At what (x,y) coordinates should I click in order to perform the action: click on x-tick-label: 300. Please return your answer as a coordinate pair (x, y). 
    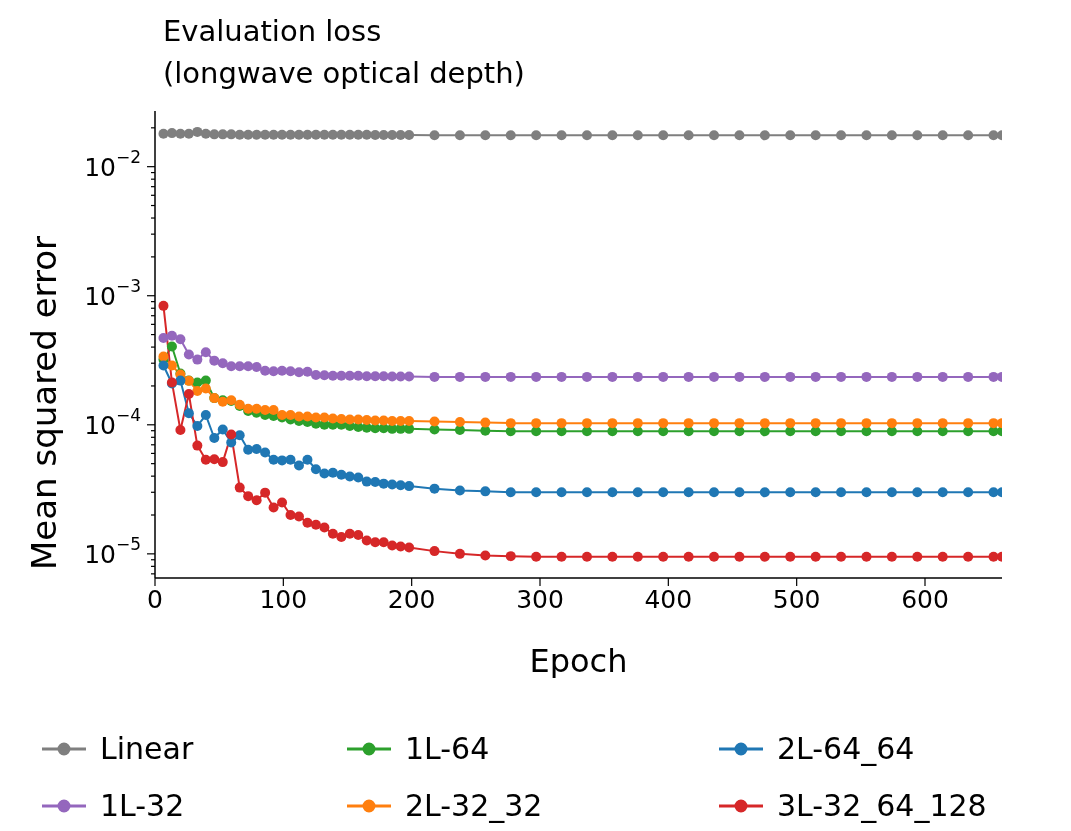
    Looking at the image, I should click on (540, 600).